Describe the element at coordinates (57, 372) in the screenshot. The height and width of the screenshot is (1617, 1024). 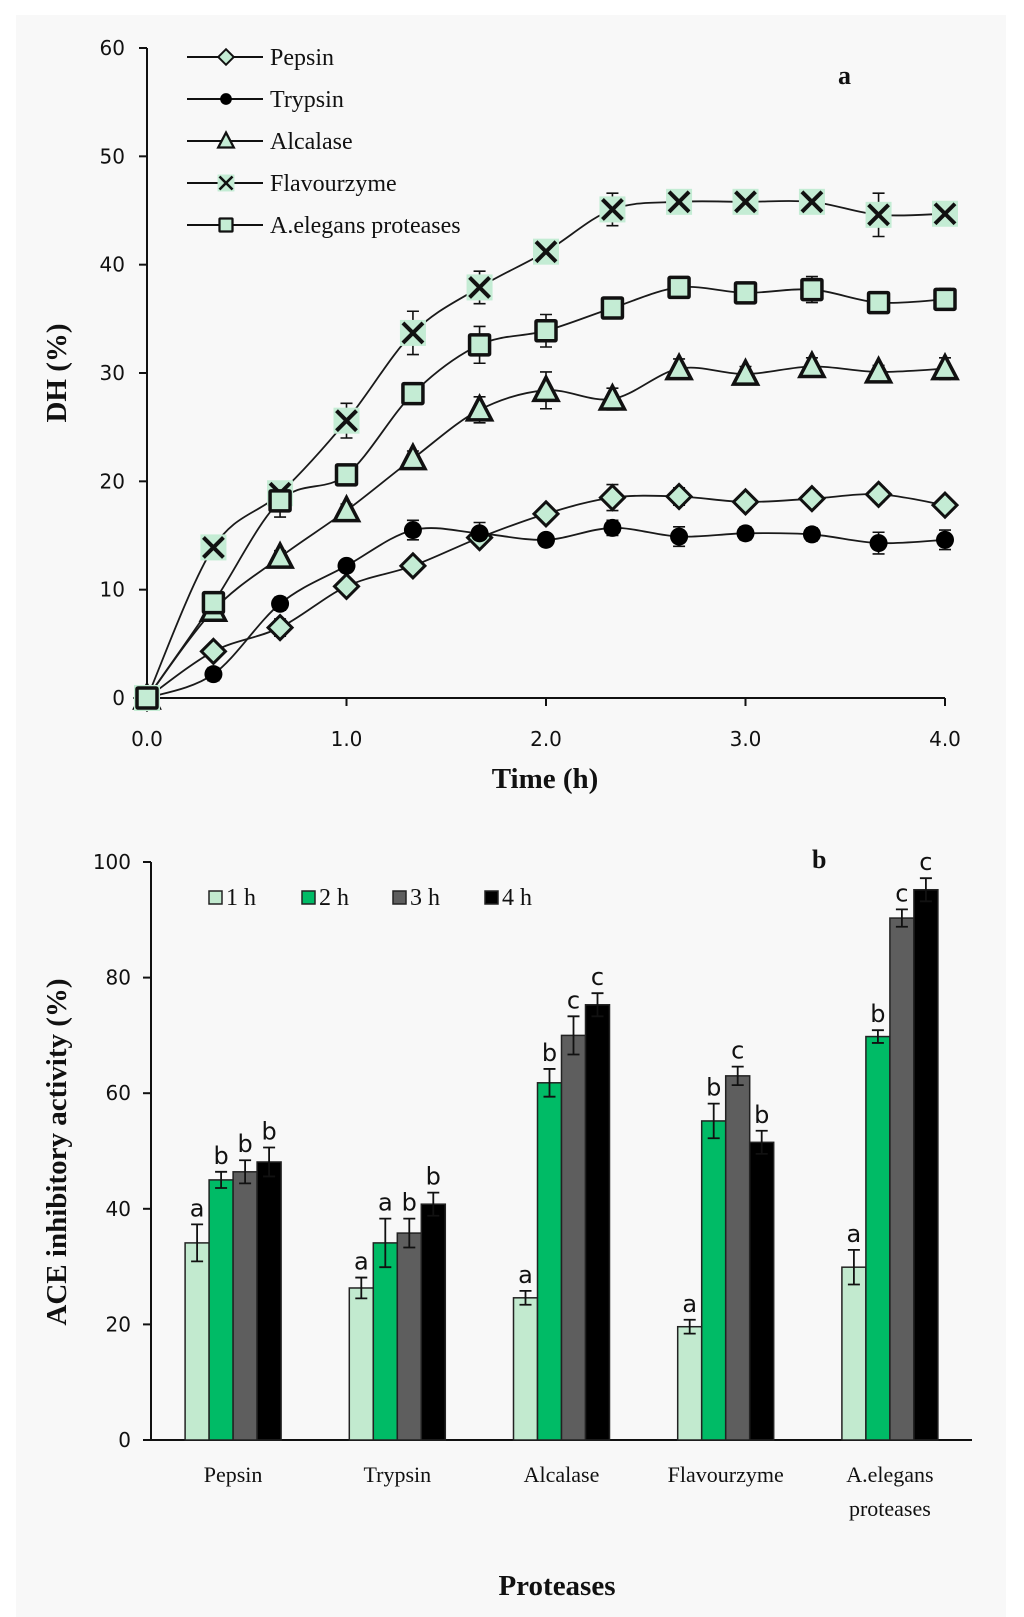
I see `chart-a-y-axis-title: DH (%)` at that location.